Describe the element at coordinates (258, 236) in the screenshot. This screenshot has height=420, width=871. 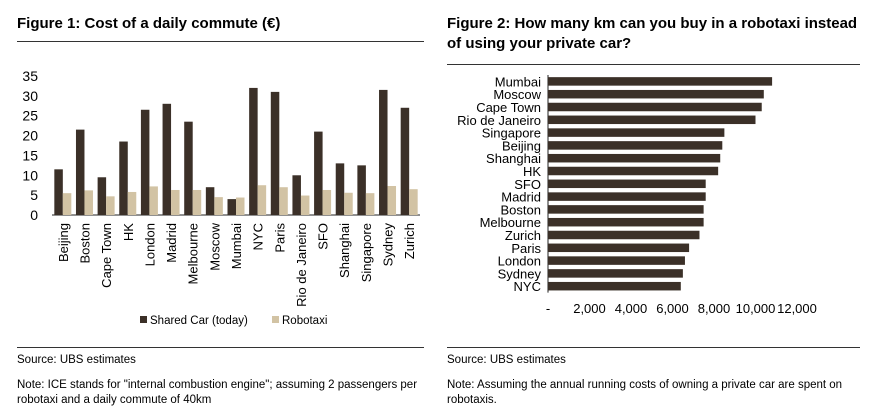
I see `x-category-label: NYC` at that location.